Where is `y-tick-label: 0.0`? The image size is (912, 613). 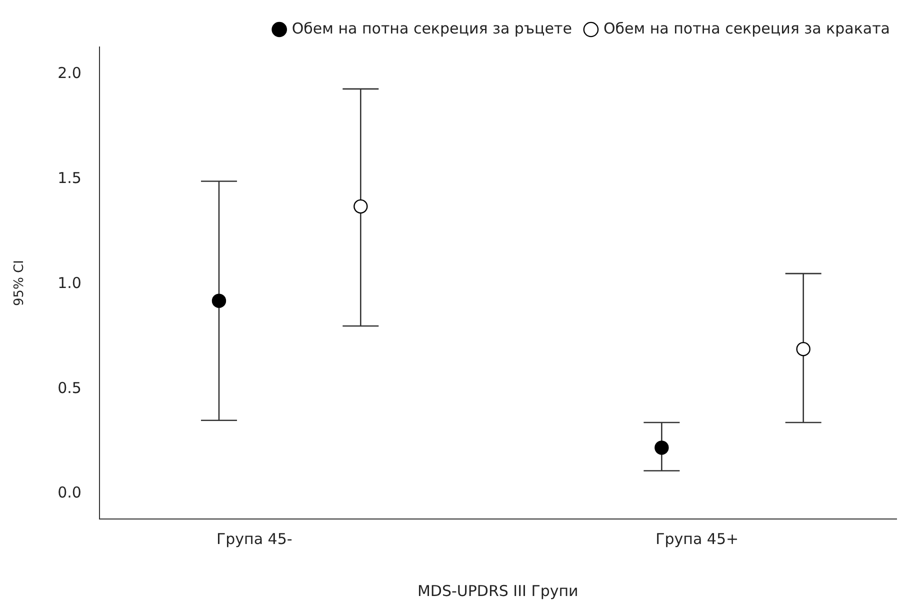 y-tick-label: 0.0 is located at coordinates (70, 493).